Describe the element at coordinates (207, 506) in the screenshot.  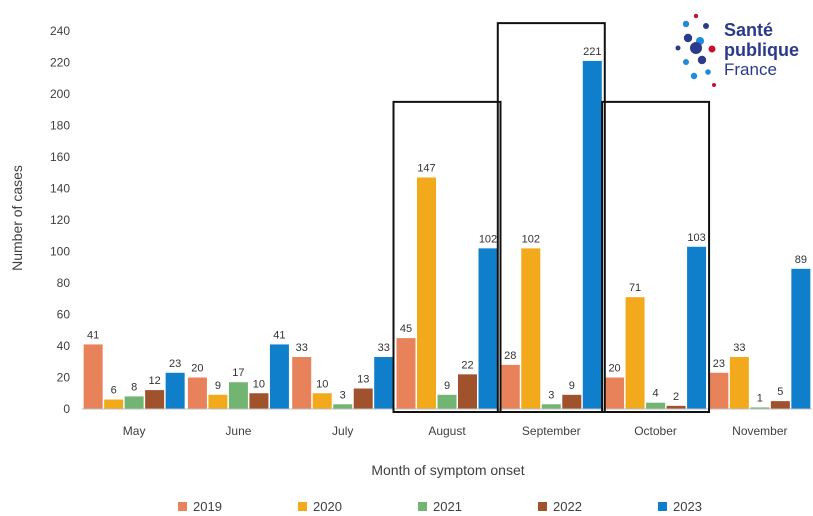
I see `legend-label-2019: 2019` at that location.